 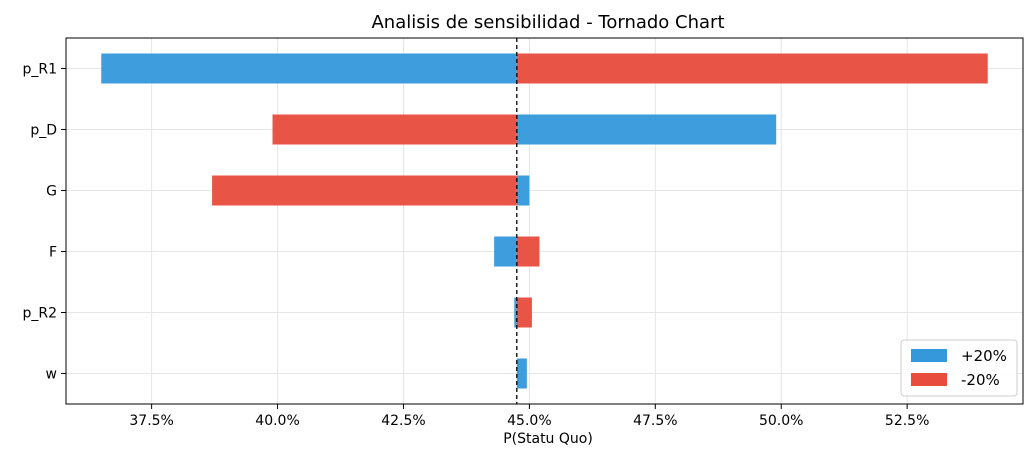 I want to click on x-tick-label: 47.5%, so click(x=655, y=421).